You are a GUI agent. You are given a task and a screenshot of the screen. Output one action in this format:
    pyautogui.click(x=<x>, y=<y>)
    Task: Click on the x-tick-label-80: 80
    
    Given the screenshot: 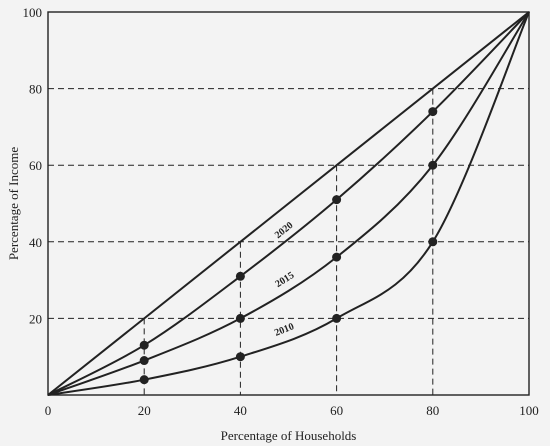 What is the action you would take?
    pyautogui.click(x=432, y=410)
    